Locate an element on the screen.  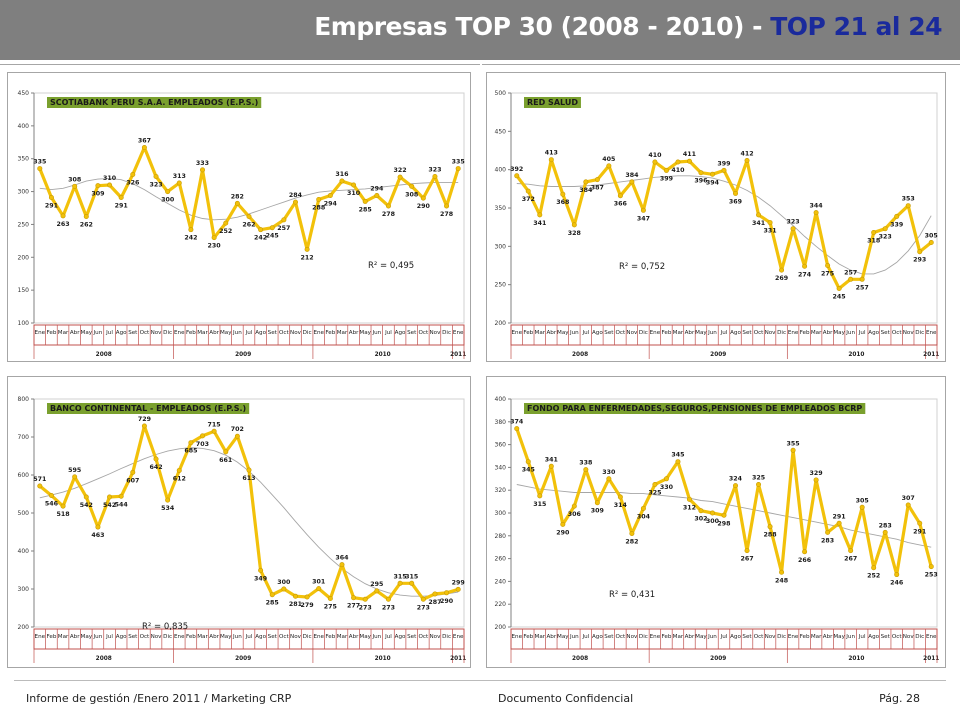
plot-area is located at coordinates (249, 208).